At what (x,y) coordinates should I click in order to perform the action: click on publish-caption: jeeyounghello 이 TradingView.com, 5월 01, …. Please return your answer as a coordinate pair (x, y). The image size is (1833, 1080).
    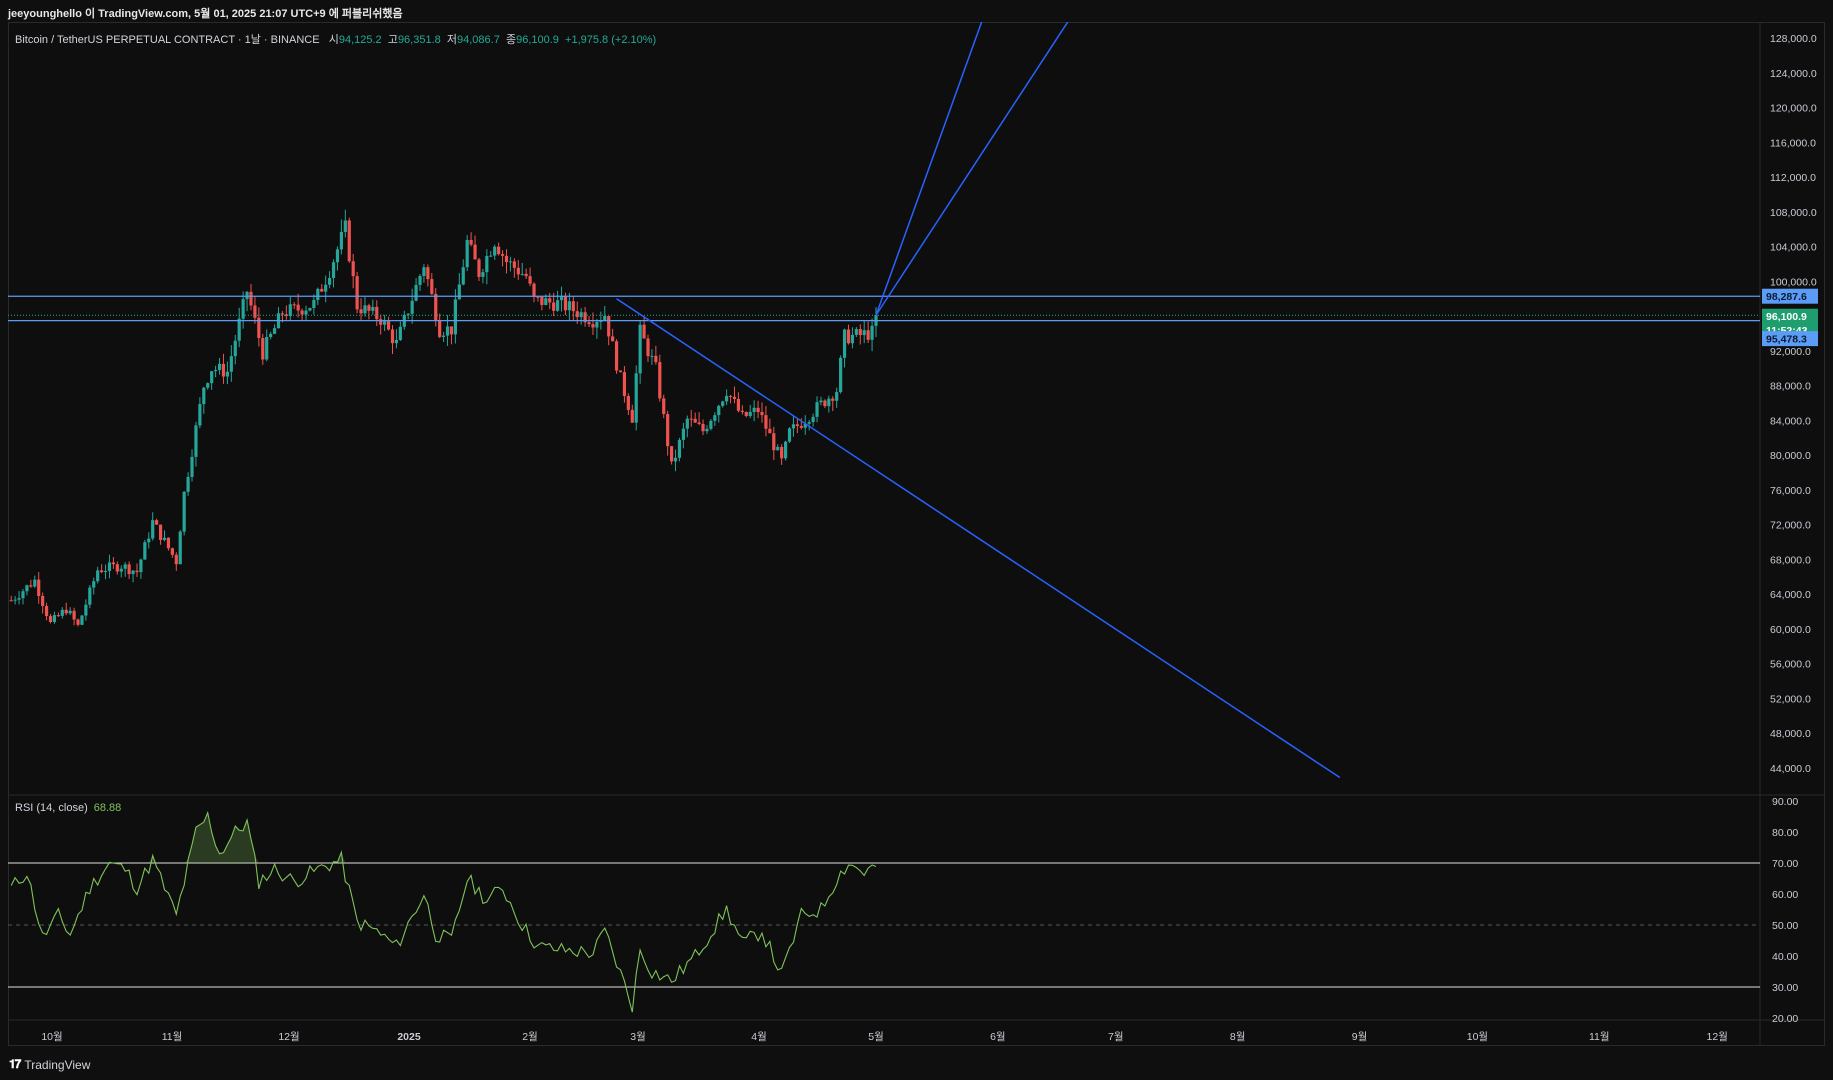
    Looking at the image, I should click on (205, 14).